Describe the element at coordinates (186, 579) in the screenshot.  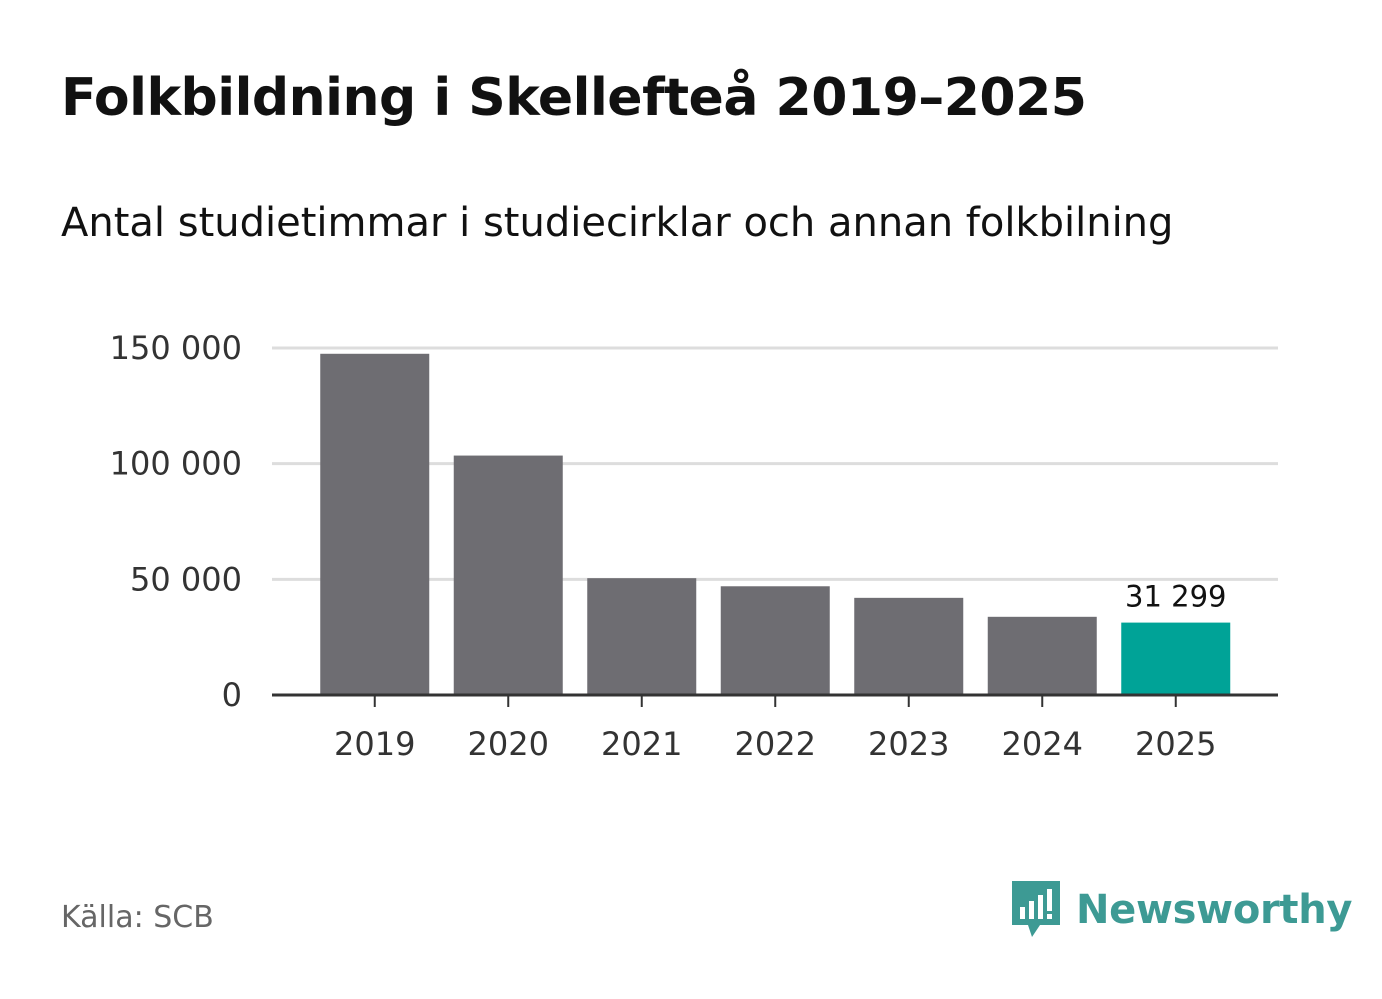
I see `y-tick-label: 50 000` at that location.